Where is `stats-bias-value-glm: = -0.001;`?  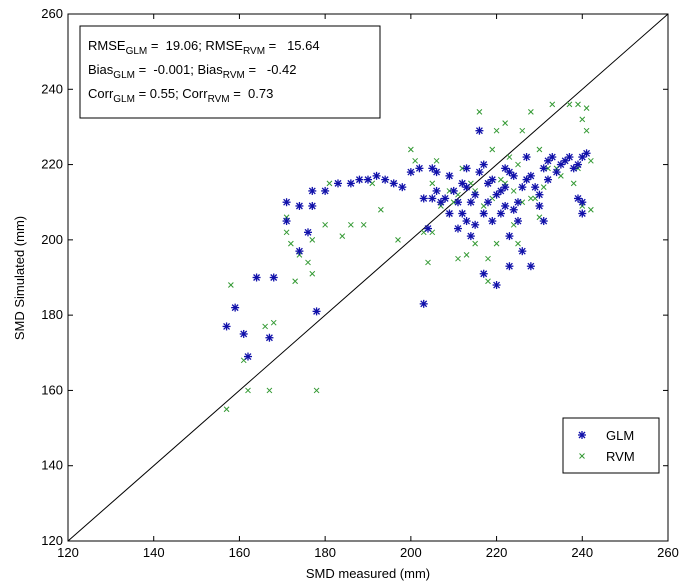
stats-bias-value-glm: = -0.001; is located at coordinates (166, 69).